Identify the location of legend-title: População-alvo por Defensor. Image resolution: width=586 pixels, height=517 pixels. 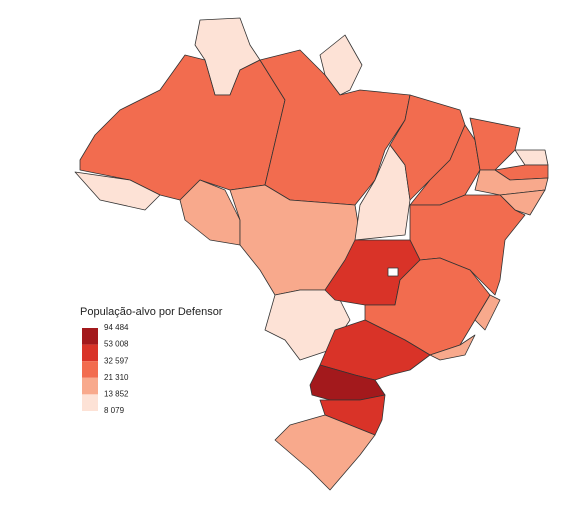
(151, 312).